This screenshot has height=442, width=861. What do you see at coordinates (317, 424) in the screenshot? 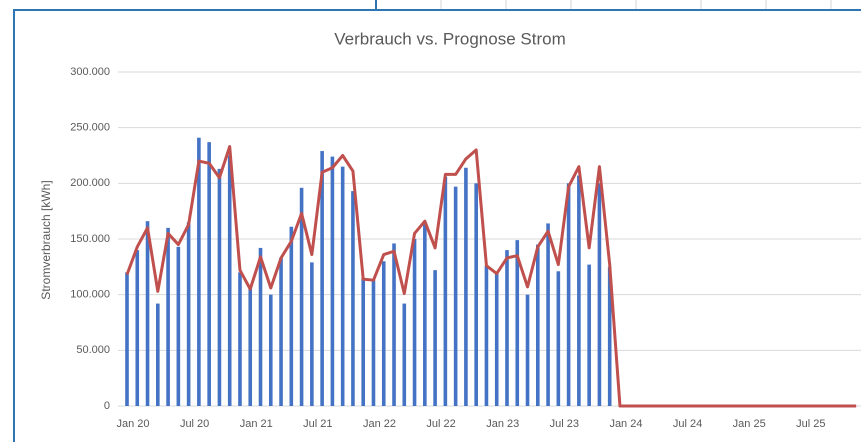
I see `x-tick-label: Jul 21` at bounding box center [317, 424].